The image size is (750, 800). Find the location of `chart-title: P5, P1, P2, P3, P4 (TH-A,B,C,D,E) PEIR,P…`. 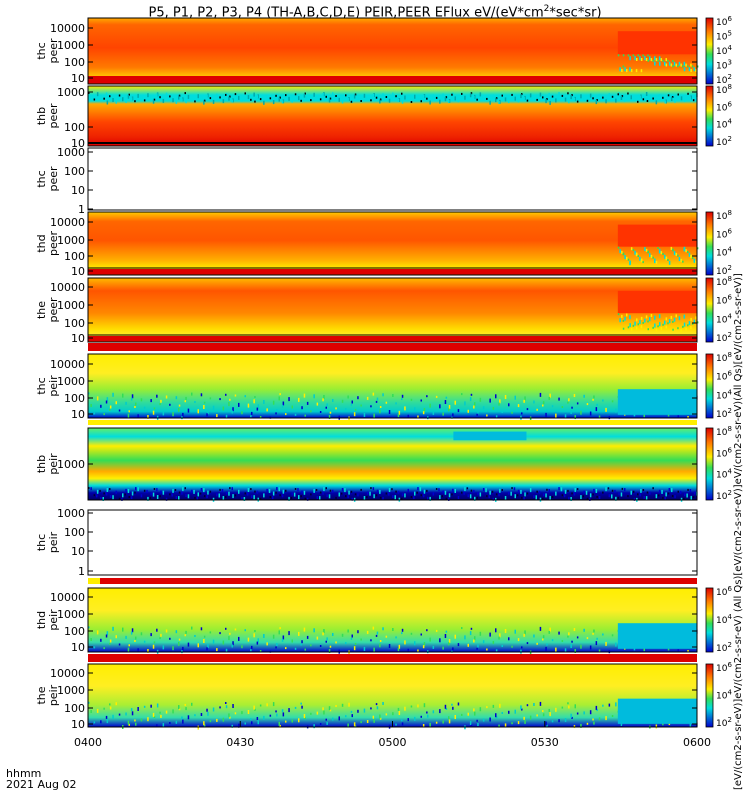

chart-title: P5, P1, P2, P3, P4 (TH-A,B,C,D,E) PEIR,P… is located at coordinates (375, 11).